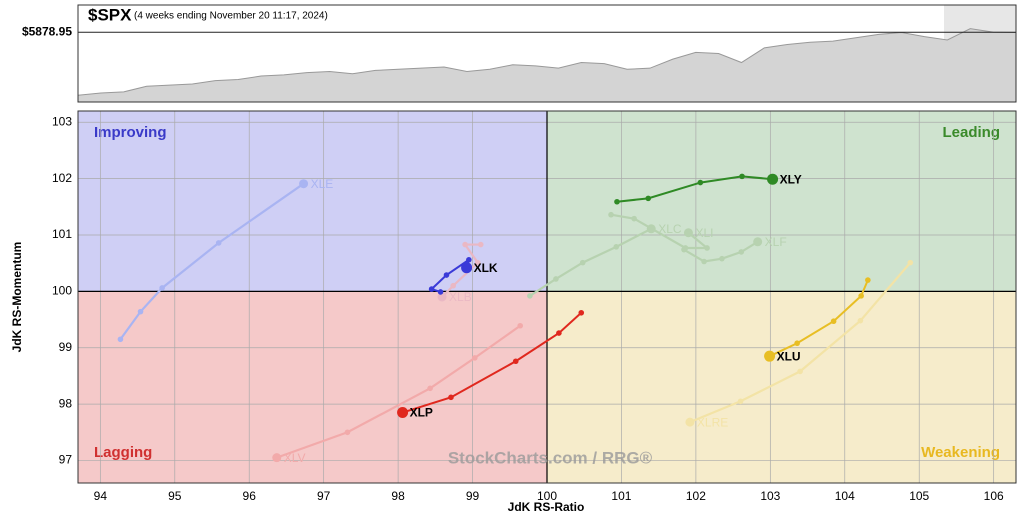 This screenshot has height=523, width=1024. I want to click on quadrant-label: Improving, so click(130, 132).